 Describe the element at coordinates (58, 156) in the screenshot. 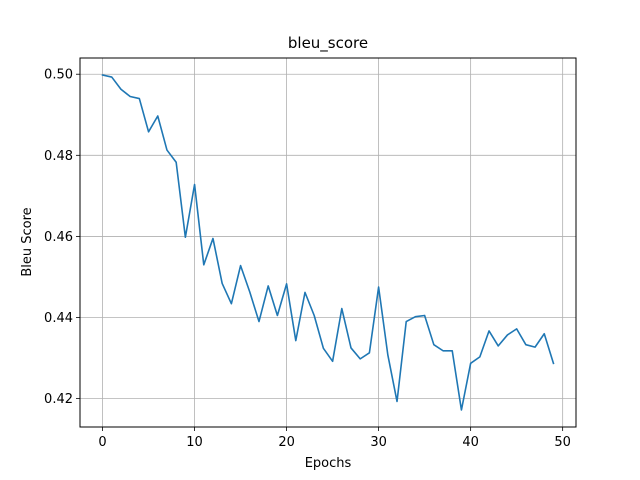

I see `y-tick-label: 0.48` at that location.